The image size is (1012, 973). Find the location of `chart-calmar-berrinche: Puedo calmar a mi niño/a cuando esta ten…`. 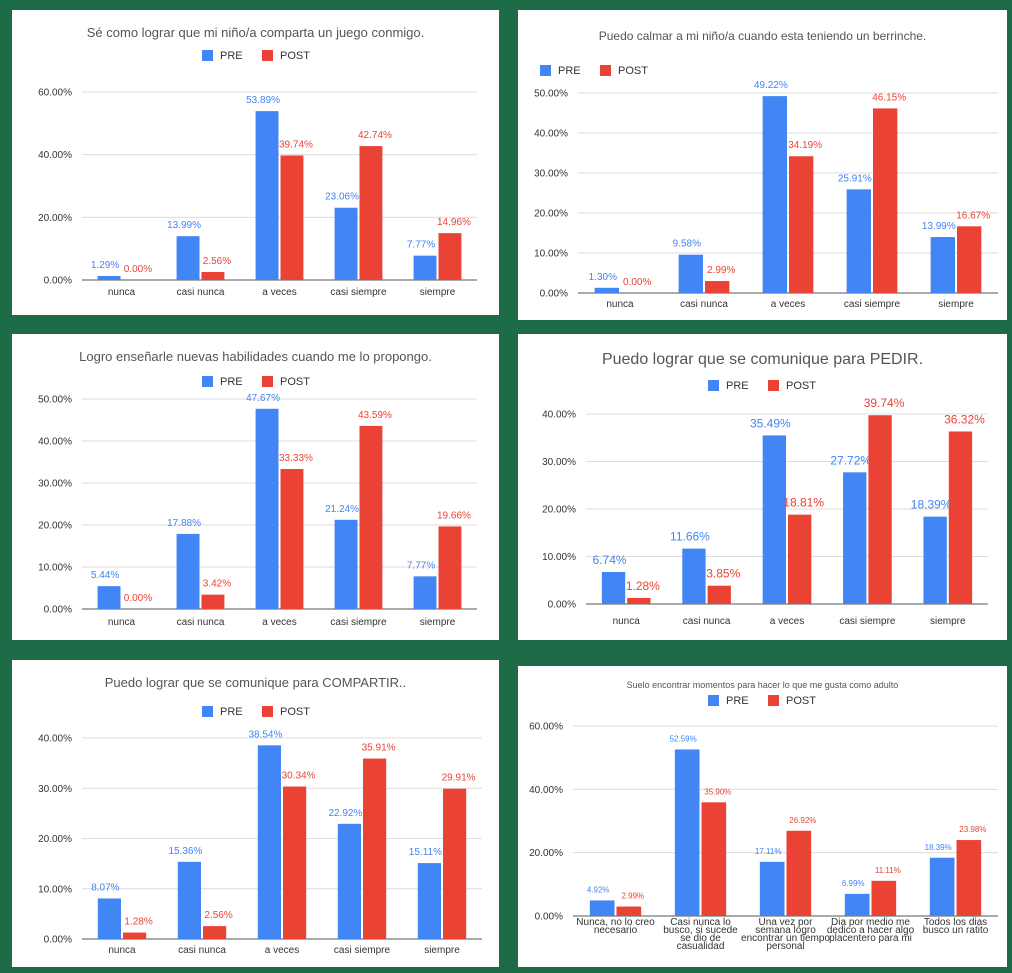

chart-calmar-berrinche: Puedo calmar a mi niño/a cuando esta ten… is located at coordinates (766, 169).